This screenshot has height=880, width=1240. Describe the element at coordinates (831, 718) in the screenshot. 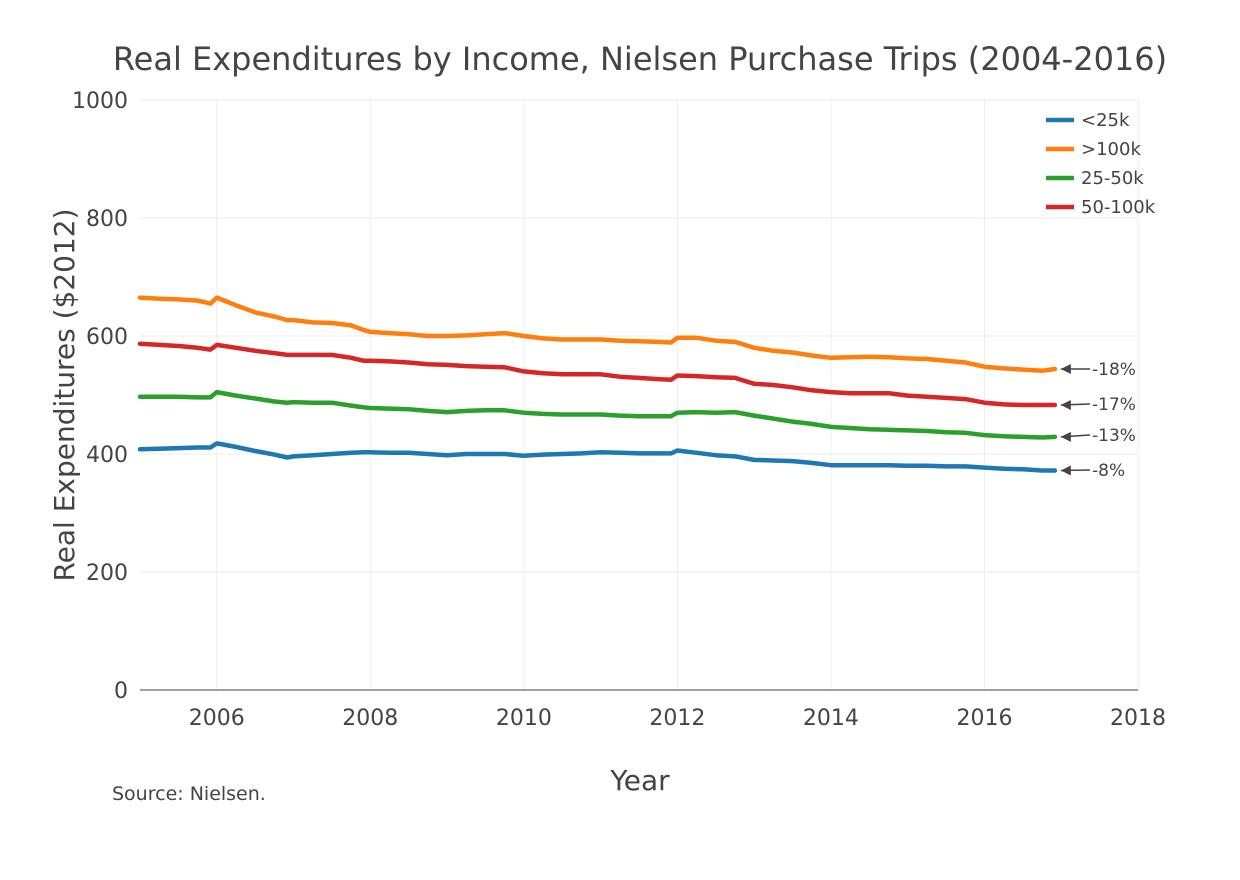

I see `x-tick-label: 2014` at that location.